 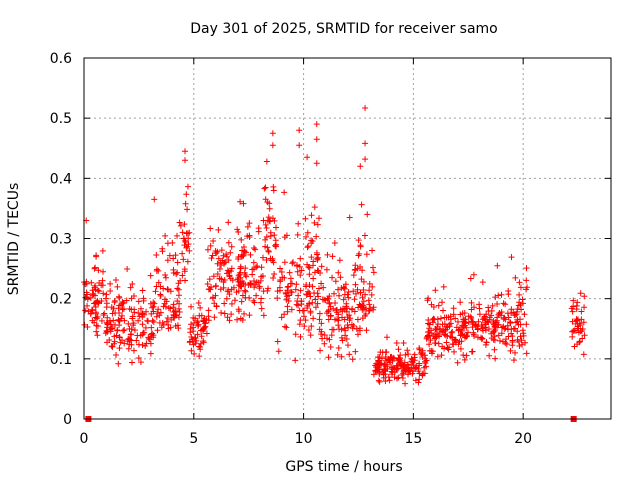 What do you see at coordinates (523, 439) in the screenshot?
I see `x-tick-label: 20` at bounding box center [523, 439].